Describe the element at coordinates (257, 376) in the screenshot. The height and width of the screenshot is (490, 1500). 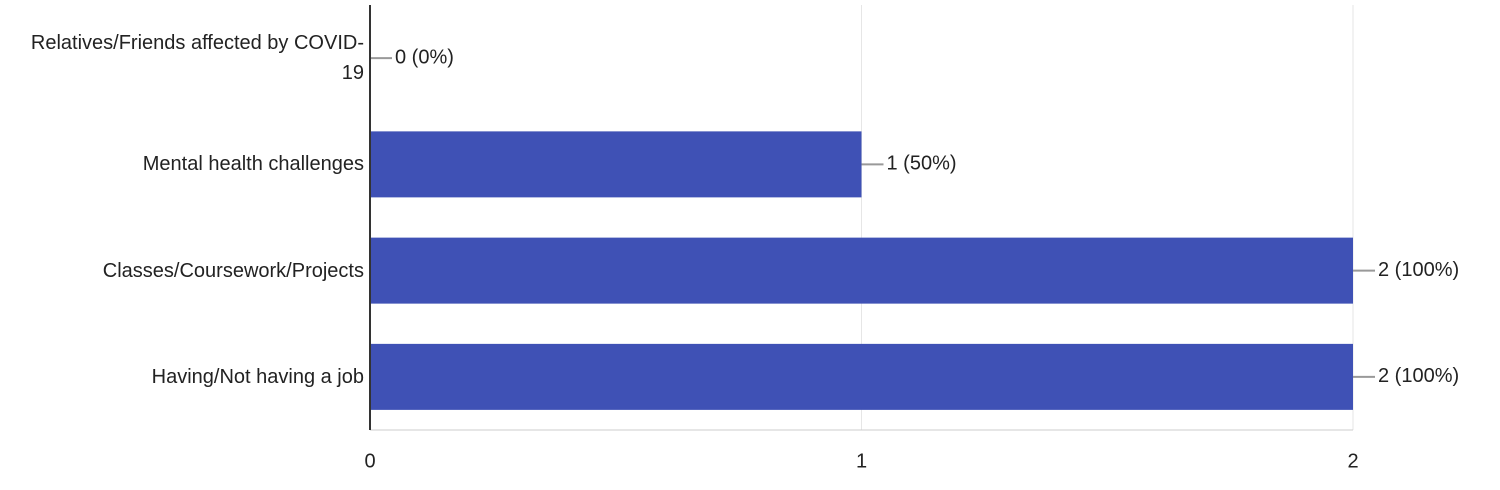
I see `y-tick-label: Having/Not having a job` at that location.